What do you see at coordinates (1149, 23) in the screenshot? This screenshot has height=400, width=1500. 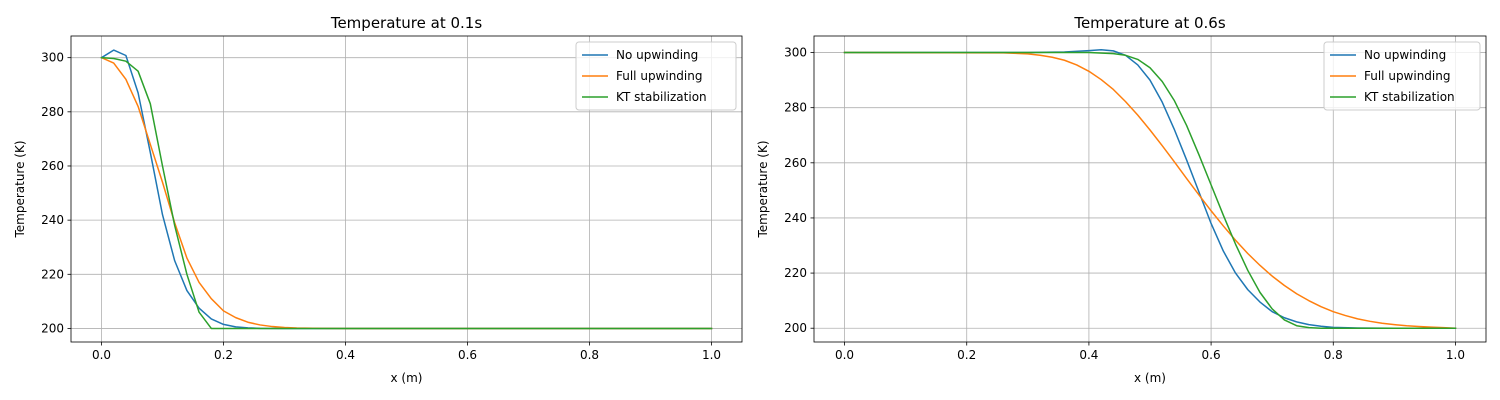 I see `chart-title: Temperature at 0.6s` at bounding box center [1149, 23].